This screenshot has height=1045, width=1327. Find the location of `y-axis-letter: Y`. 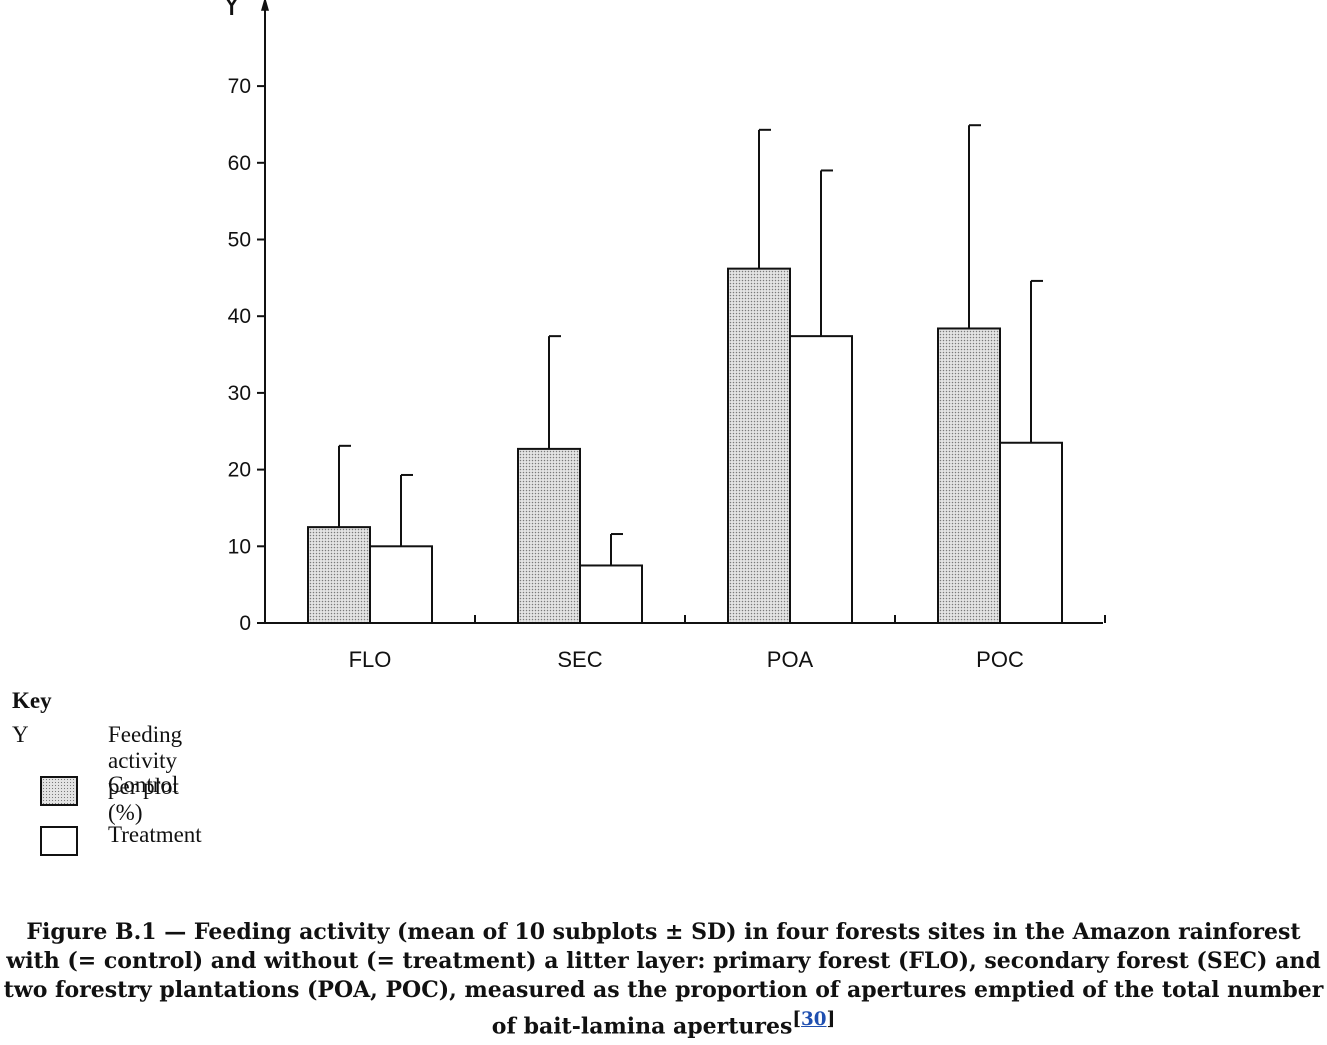

y-axis-letter: Y is located at coordinates (231, 11).